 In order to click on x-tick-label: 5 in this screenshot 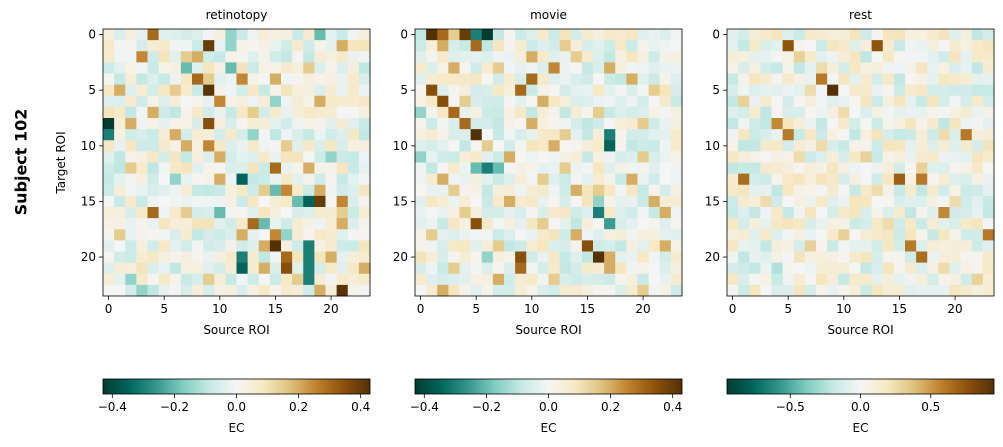, I will do `click(164, 309)`.